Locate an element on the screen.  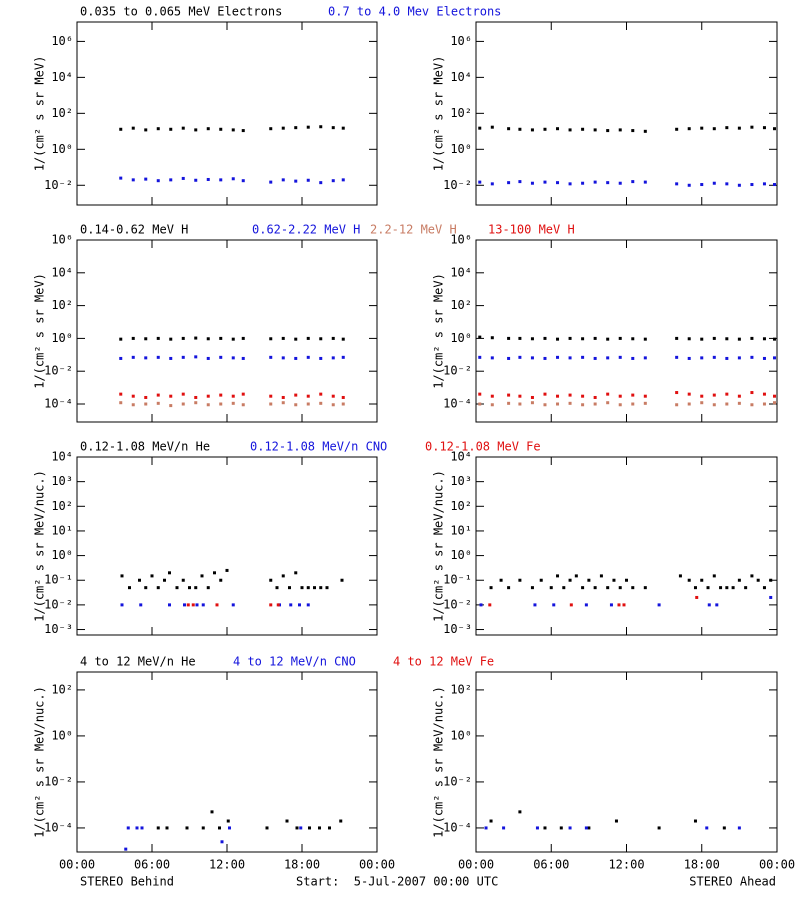
legend-entry: 4 to 12 MeV/n CNO is located at coordinates (294, 662).